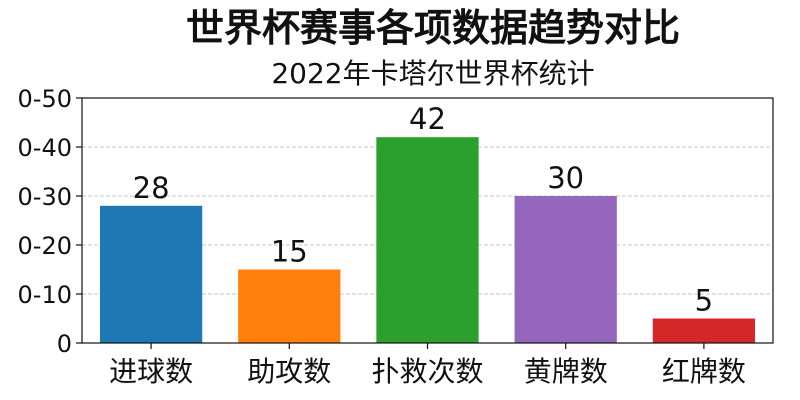 Image resolution: width=800 pixels, height=400 pixels. What do you see at coordinates (45, 99) in the screenshot?
I see `y-tick-label: 0-50` at bounding box center [45, 99].